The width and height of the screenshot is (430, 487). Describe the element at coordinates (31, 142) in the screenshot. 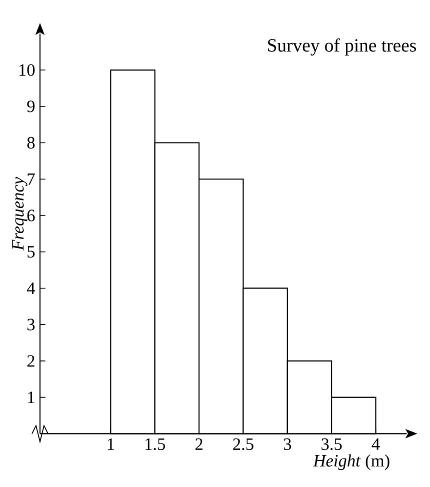

I see `y-tick-label: 8` at that location.